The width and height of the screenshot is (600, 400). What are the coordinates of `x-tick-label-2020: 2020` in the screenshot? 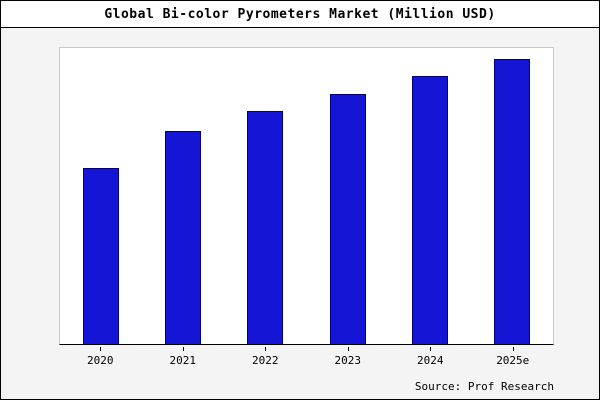 It's located at (100, 358).